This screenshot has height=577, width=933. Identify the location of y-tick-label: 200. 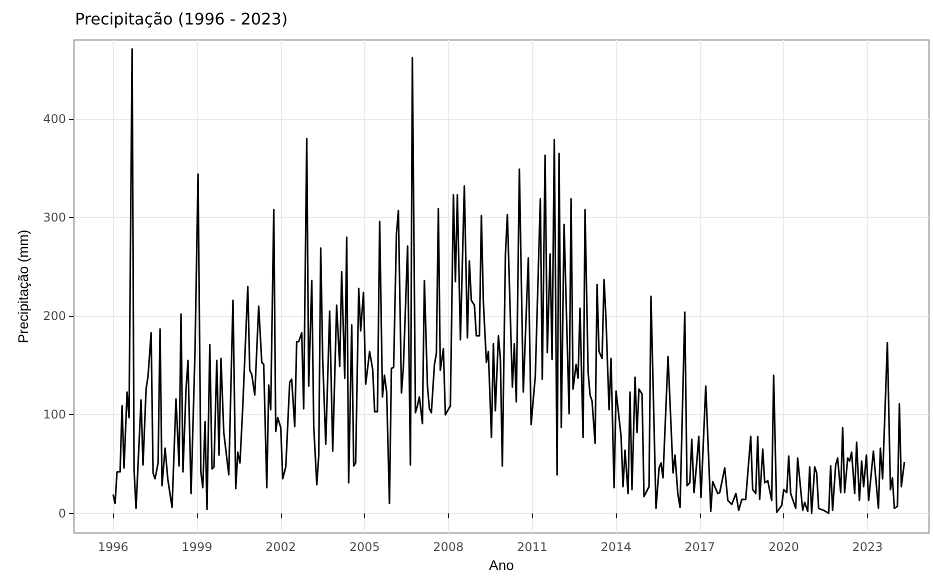
(54, 316).